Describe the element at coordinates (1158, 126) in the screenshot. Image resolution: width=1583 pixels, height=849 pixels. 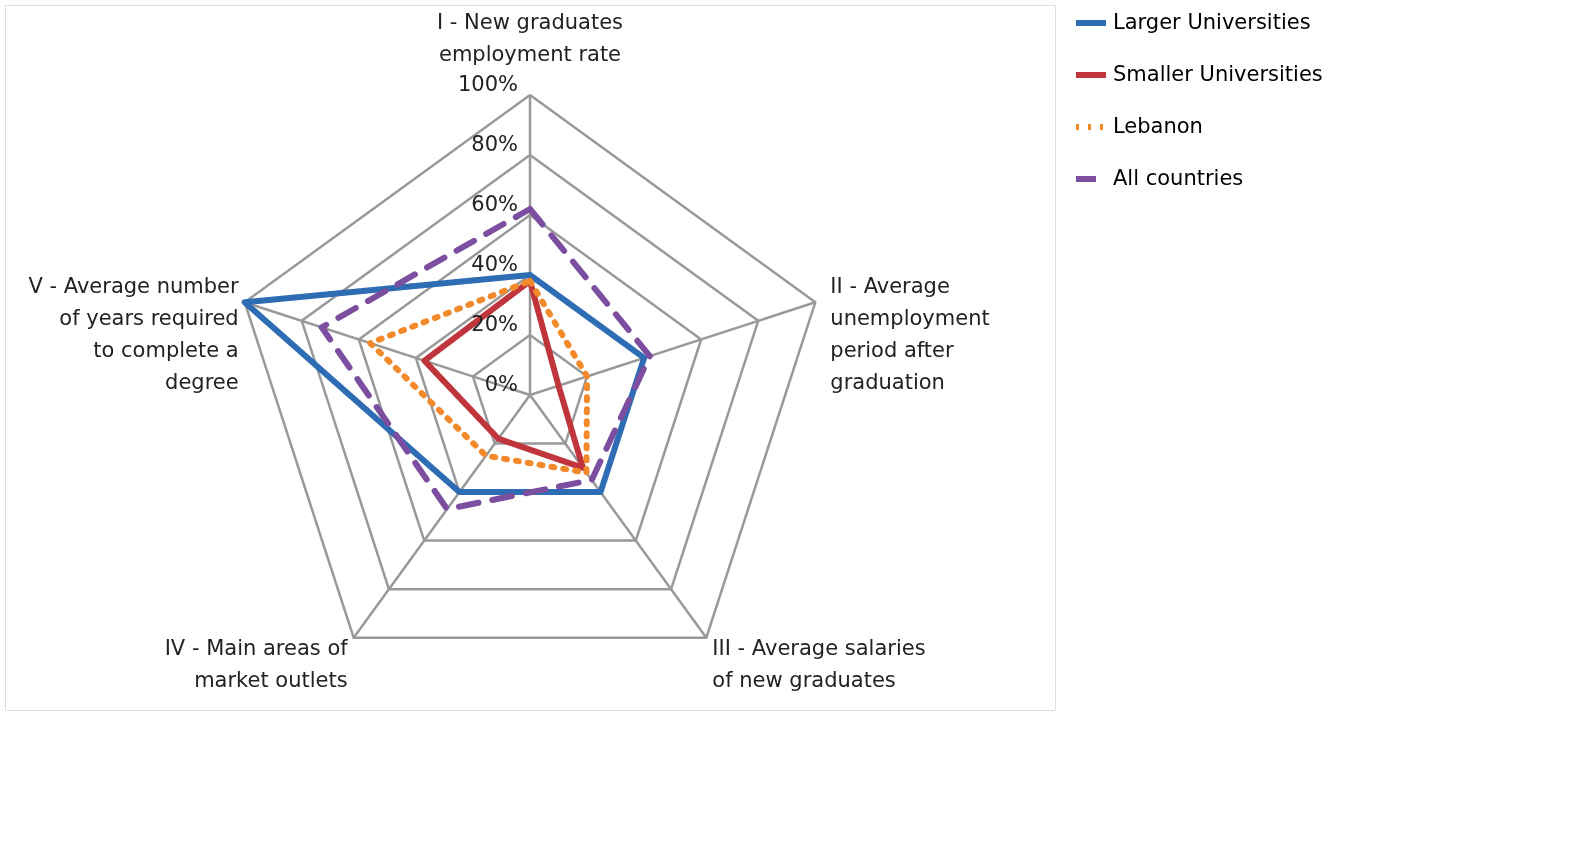
I see `legend-label: Lebanon` at that location.